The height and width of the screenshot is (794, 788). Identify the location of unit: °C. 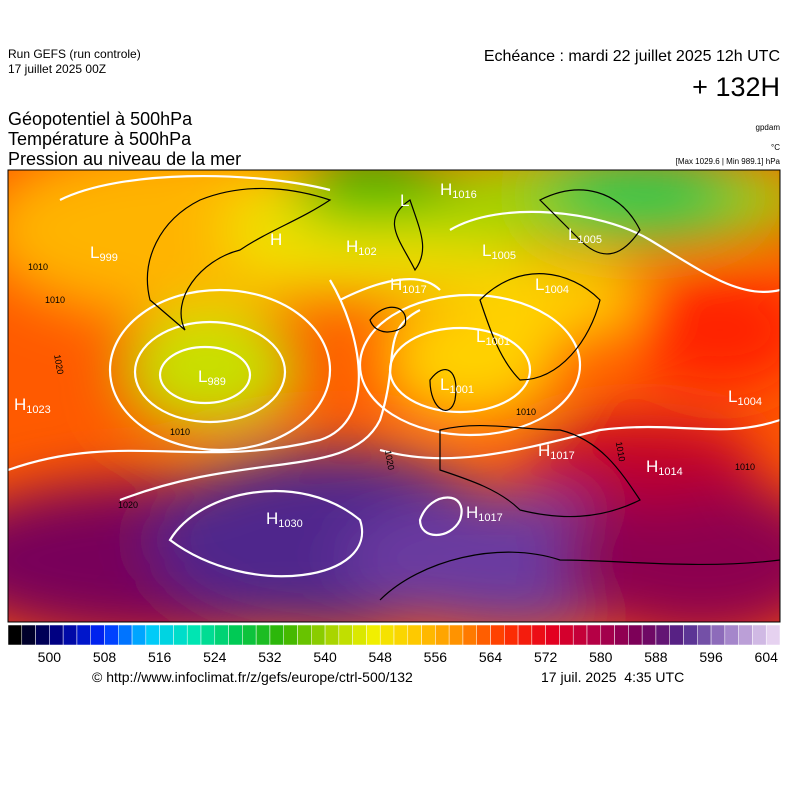
(775, 147).